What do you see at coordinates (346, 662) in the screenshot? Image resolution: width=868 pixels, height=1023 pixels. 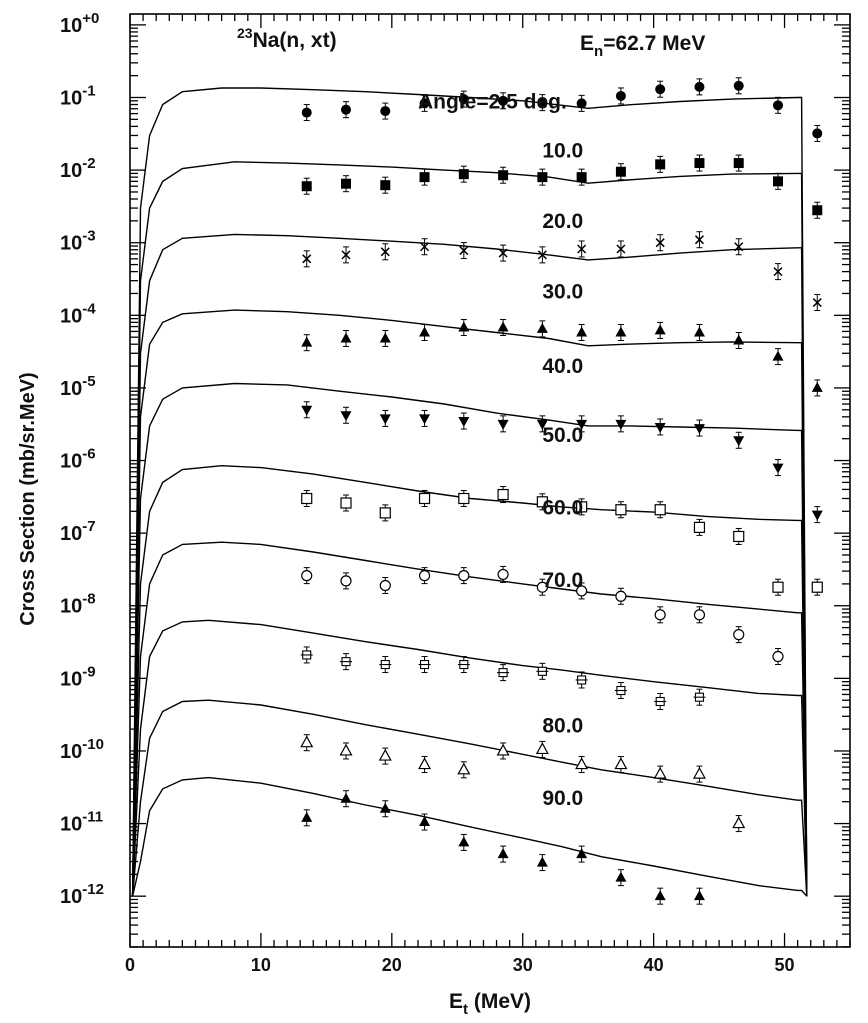 I see `data-point-open-square-cross` at bounding box center [346, 662].